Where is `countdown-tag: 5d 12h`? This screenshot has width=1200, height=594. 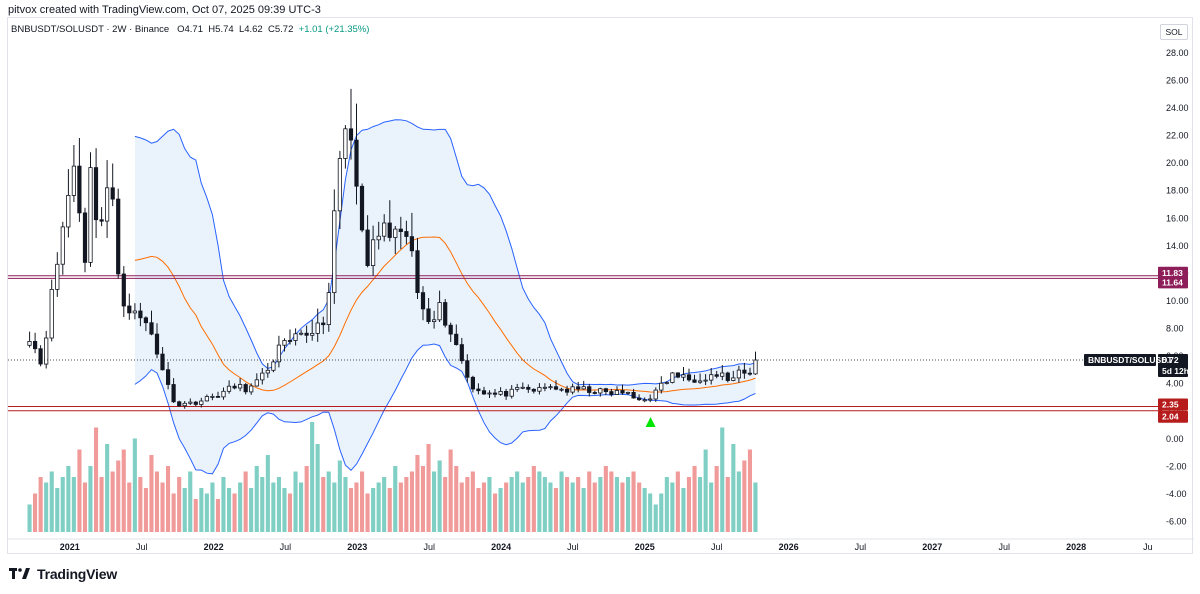
countdown-tag: 5d 12h is located at coordinates (1173, 371).